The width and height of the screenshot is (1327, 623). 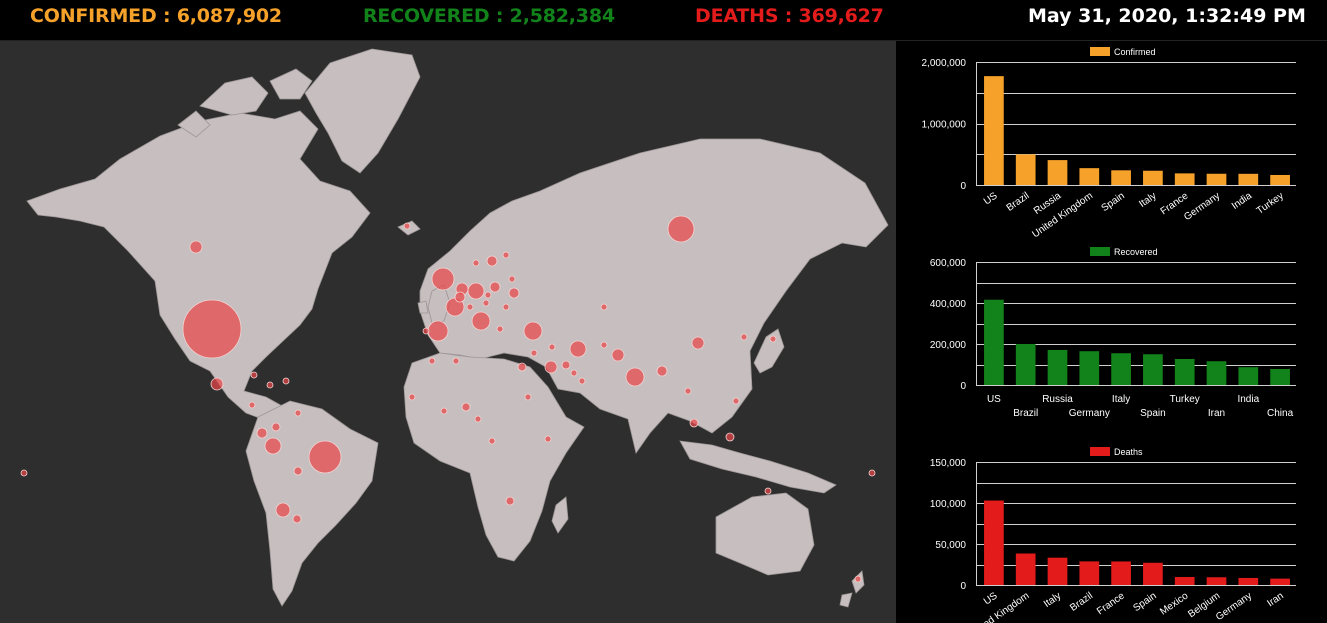 What do you see at coordinates (1184, 580) in the screenshot?
I see `bar-mexico` at bounding box center [1184, 580].